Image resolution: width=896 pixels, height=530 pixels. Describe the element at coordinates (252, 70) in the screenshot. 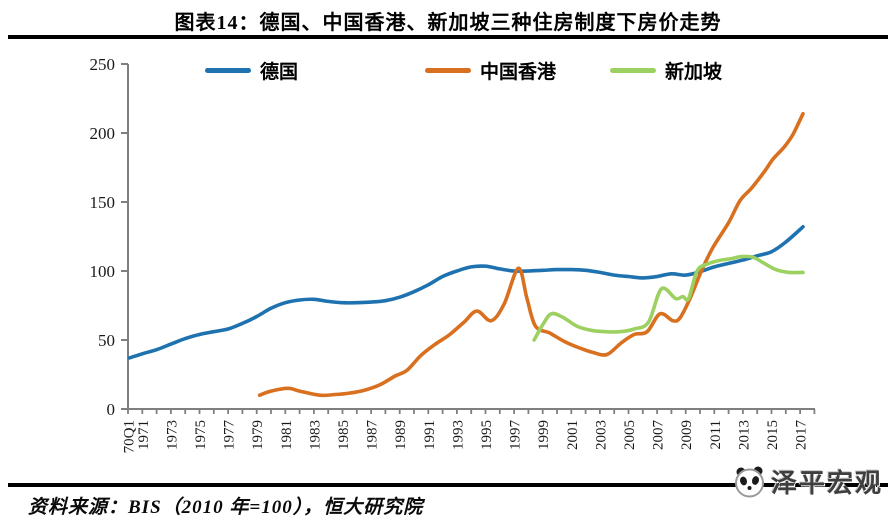

I see `legend-item-germany: 德国` at that location.